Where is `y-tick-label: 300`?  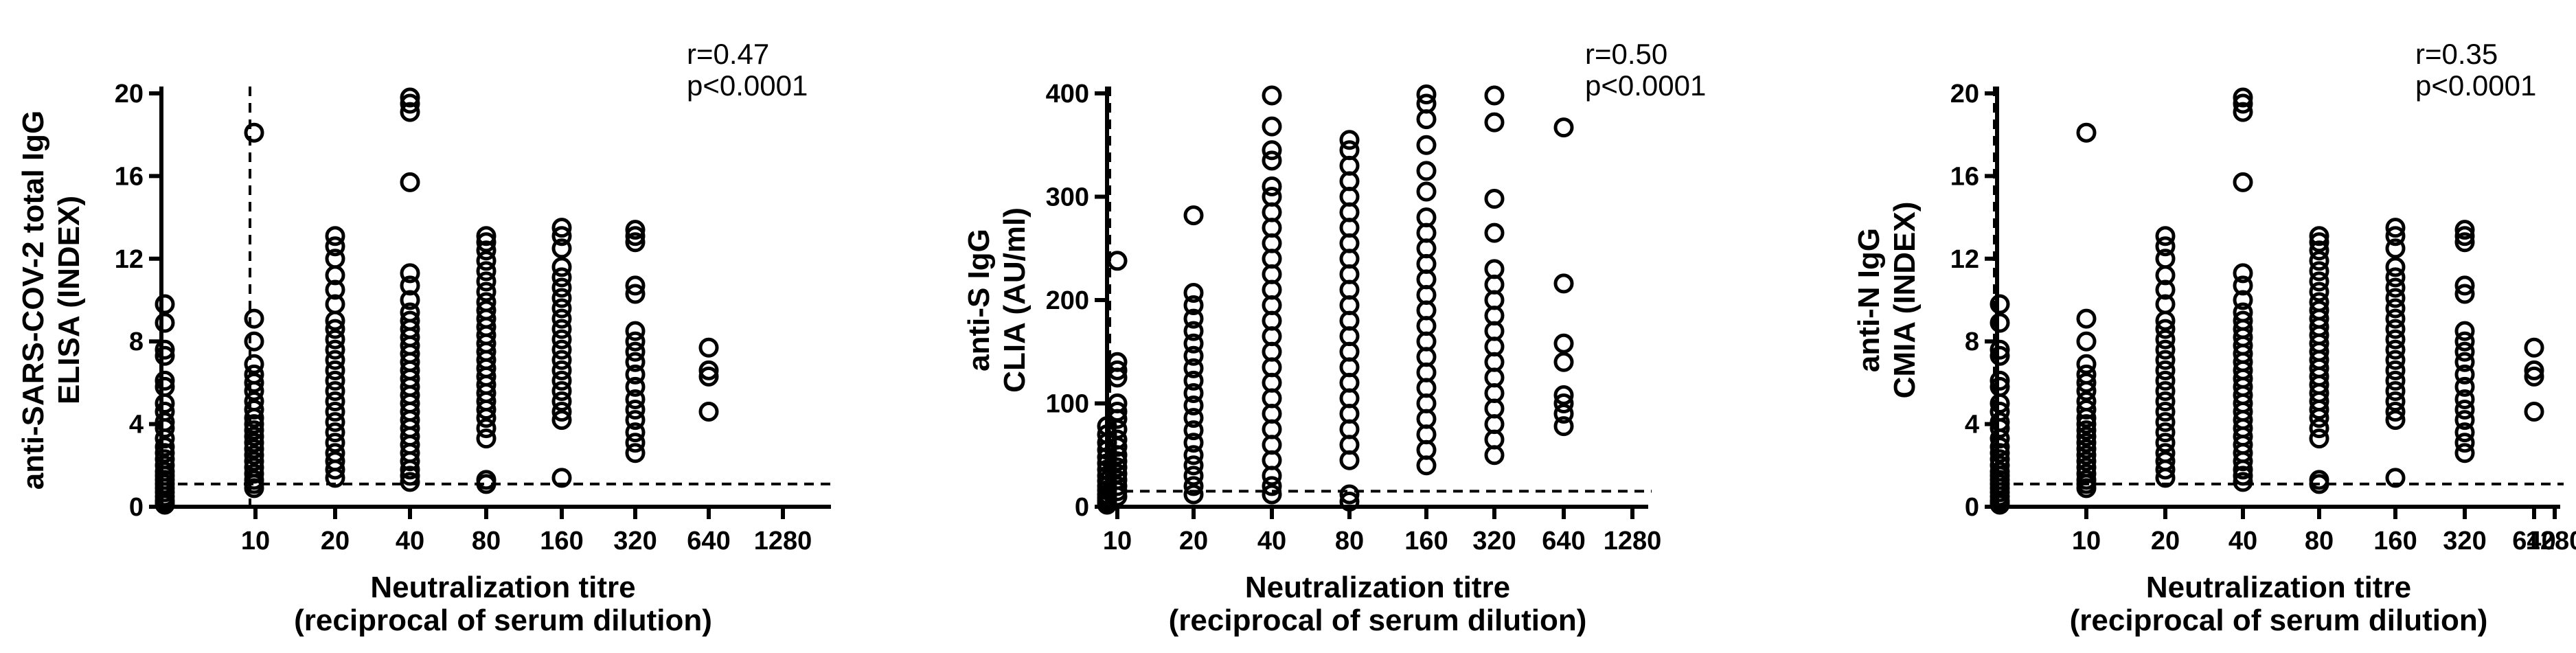 y-tick-label: 300 is located at coordinates (1067, 197).